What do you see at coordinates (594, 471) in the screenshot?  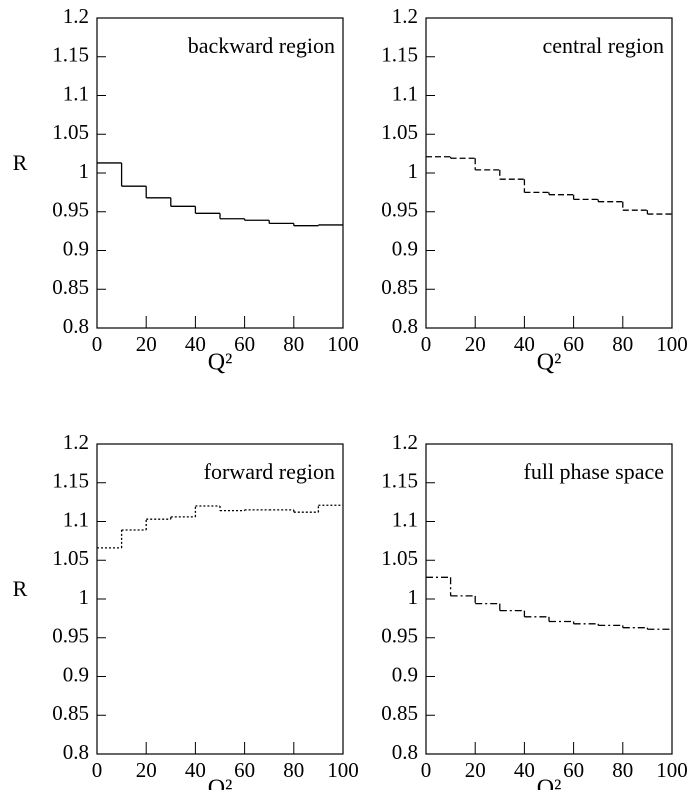 I see `annotation: full phase space` at bounding box center [594, 471].